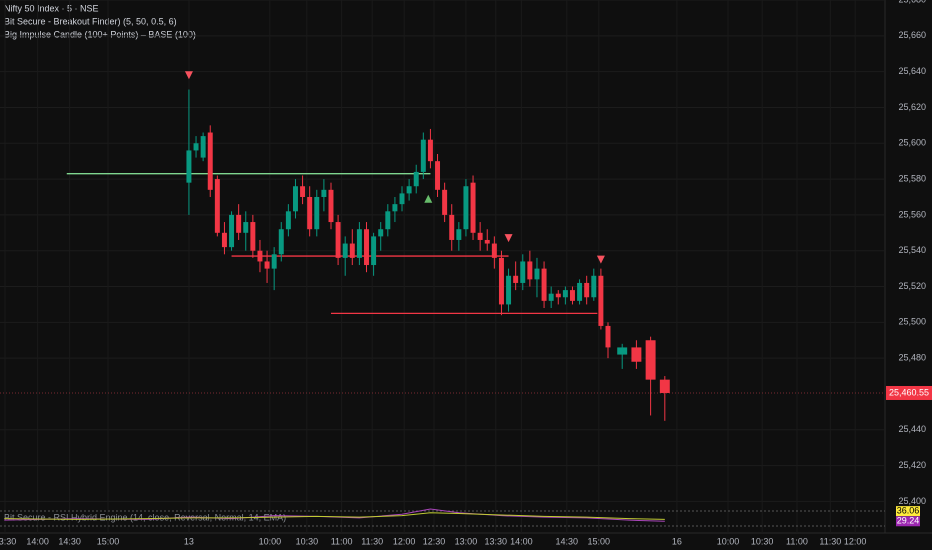 The image size is (932, 550). What do you see at coordinates (521, 541) in the screenshot?
I see `x-tick-label: 14:00` at bounding box center [521, 541].